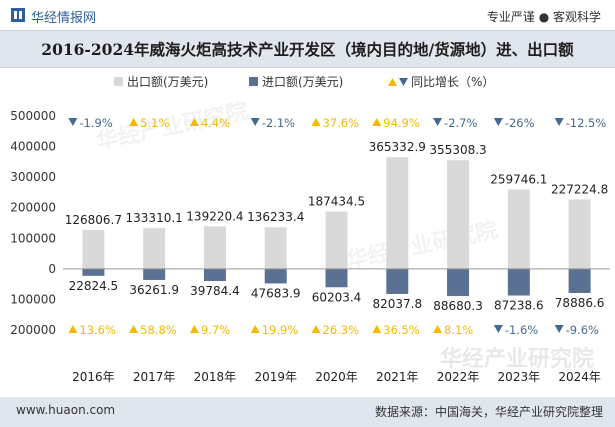 This screenshot has height=427, width=615. I want to click on y-tick-label: 400000, so click(33, 147).